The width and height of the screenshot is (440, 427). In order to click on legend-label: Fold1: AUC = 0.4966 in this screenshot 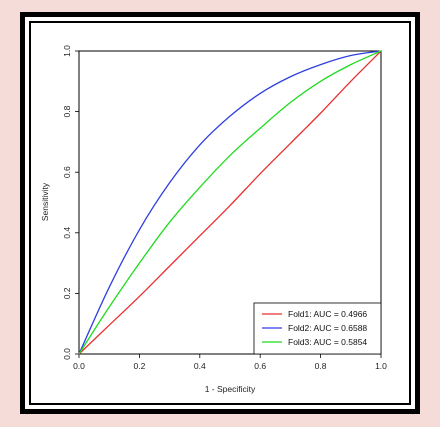, I will do `click(327, 314)`.